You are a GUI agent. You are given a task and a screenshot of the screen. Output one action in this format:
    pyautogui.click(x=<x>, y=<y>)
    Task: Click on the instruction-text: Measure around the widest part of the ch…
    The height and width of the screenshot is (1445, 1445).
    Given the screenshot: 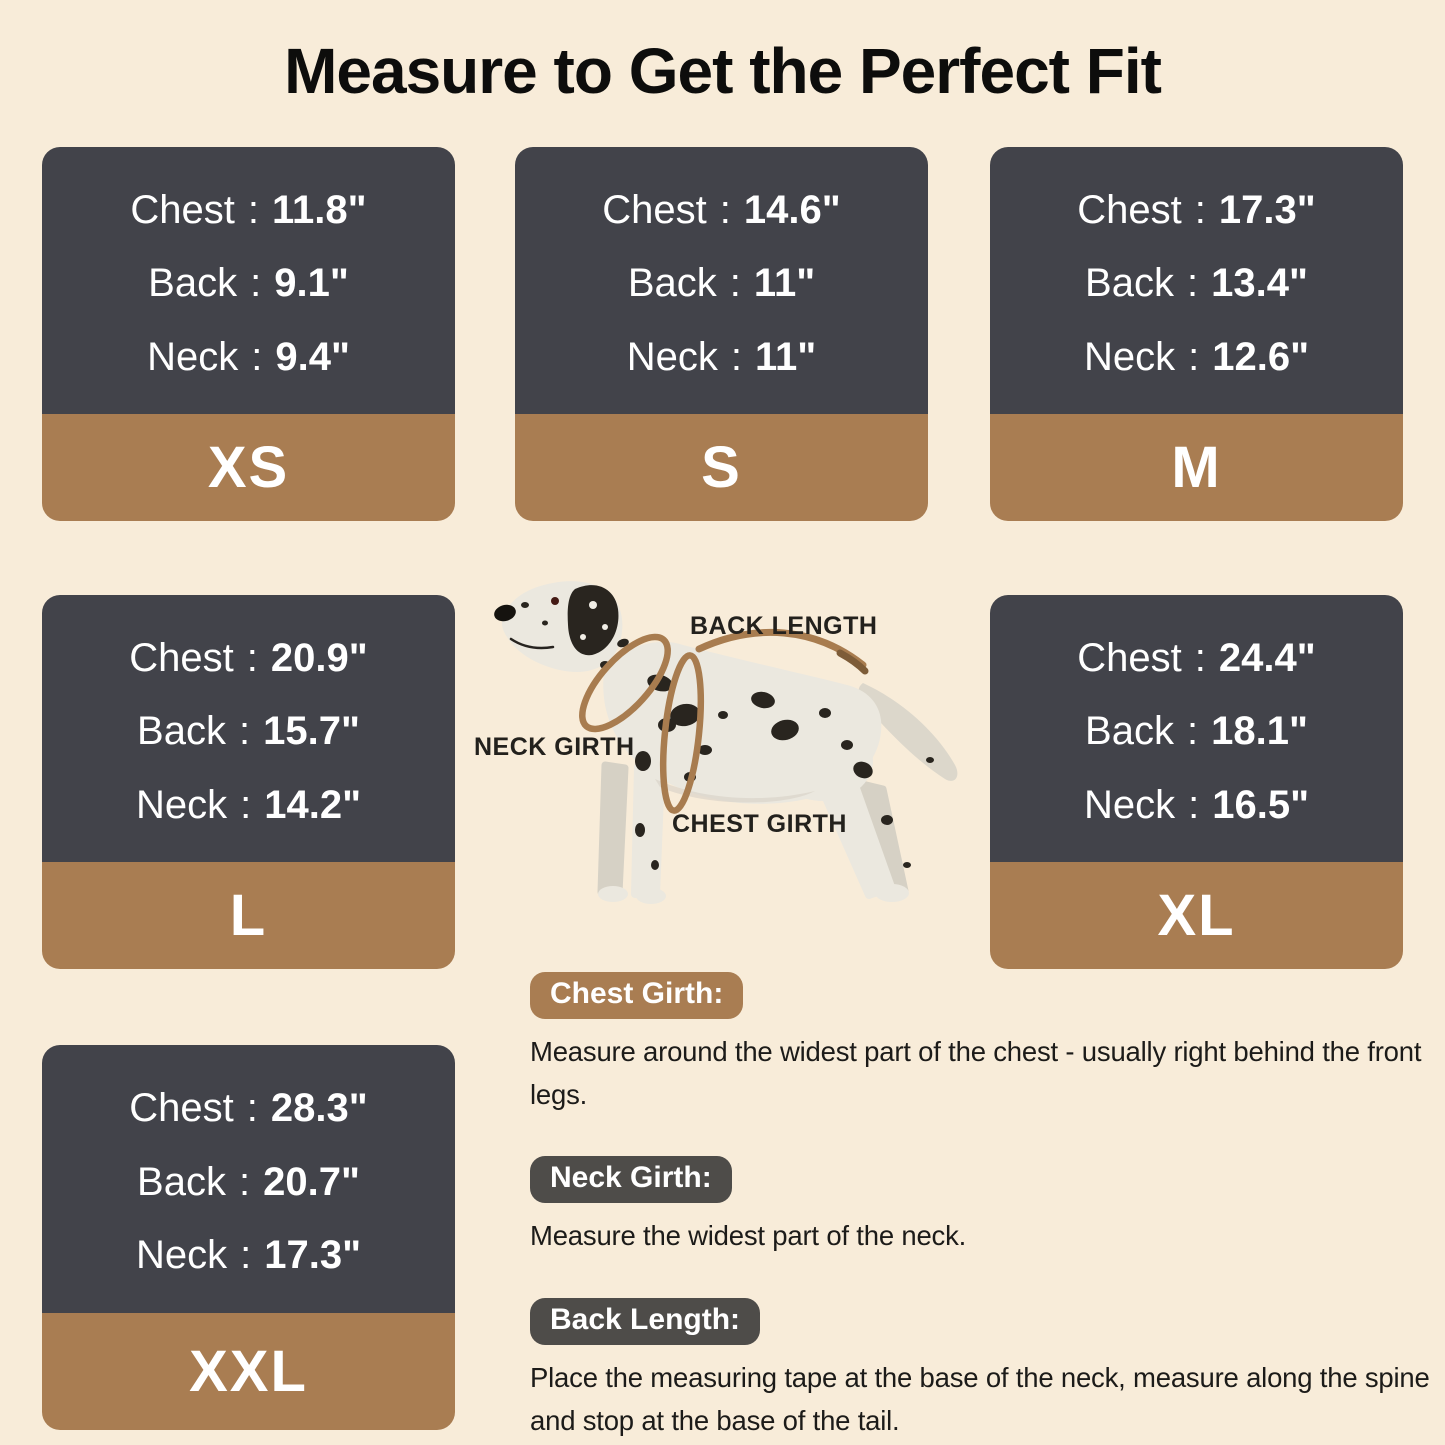 What is the action you would take?
    pyautogui.click(x=976, y=1073)
    